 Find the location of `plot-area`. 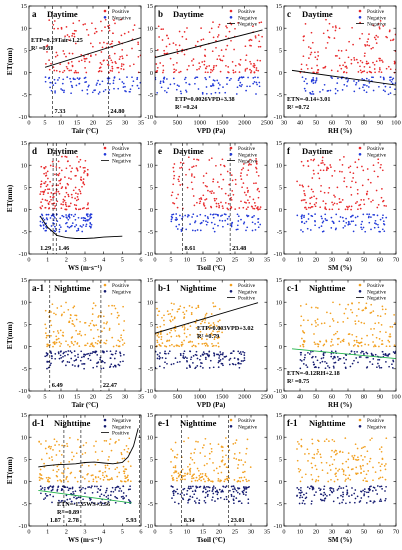

plot-area is located at coordinates (343, 335).